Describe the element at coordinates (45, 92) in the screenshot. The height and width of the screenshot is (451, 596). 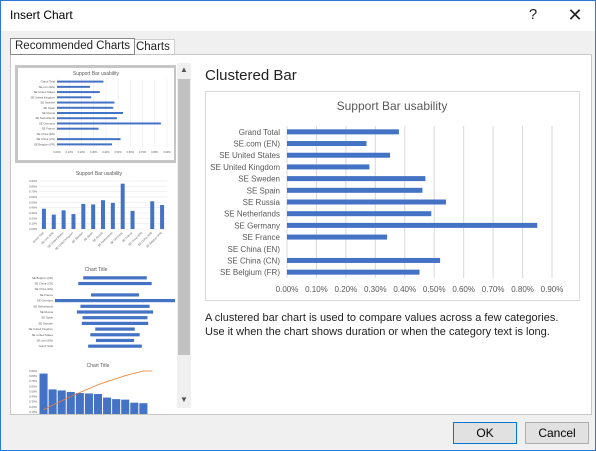
I see `category-label: SE United States` at that location.